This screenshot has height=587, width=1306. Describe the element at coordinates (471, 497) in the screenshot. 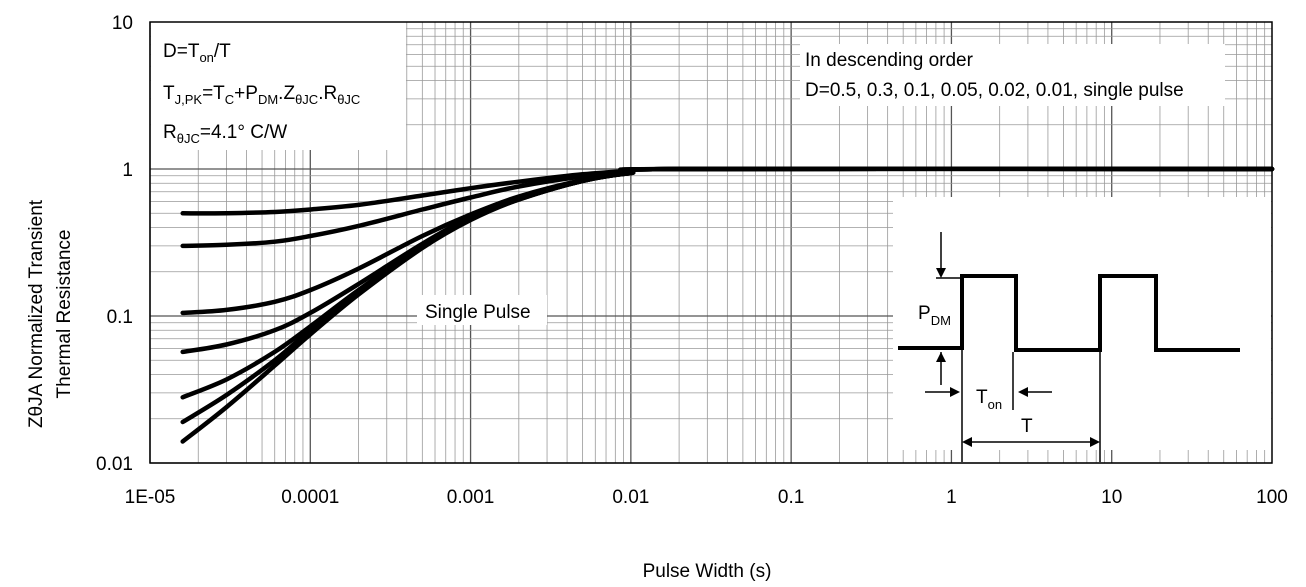

I see `x-tick-label: 0.001` at that location.